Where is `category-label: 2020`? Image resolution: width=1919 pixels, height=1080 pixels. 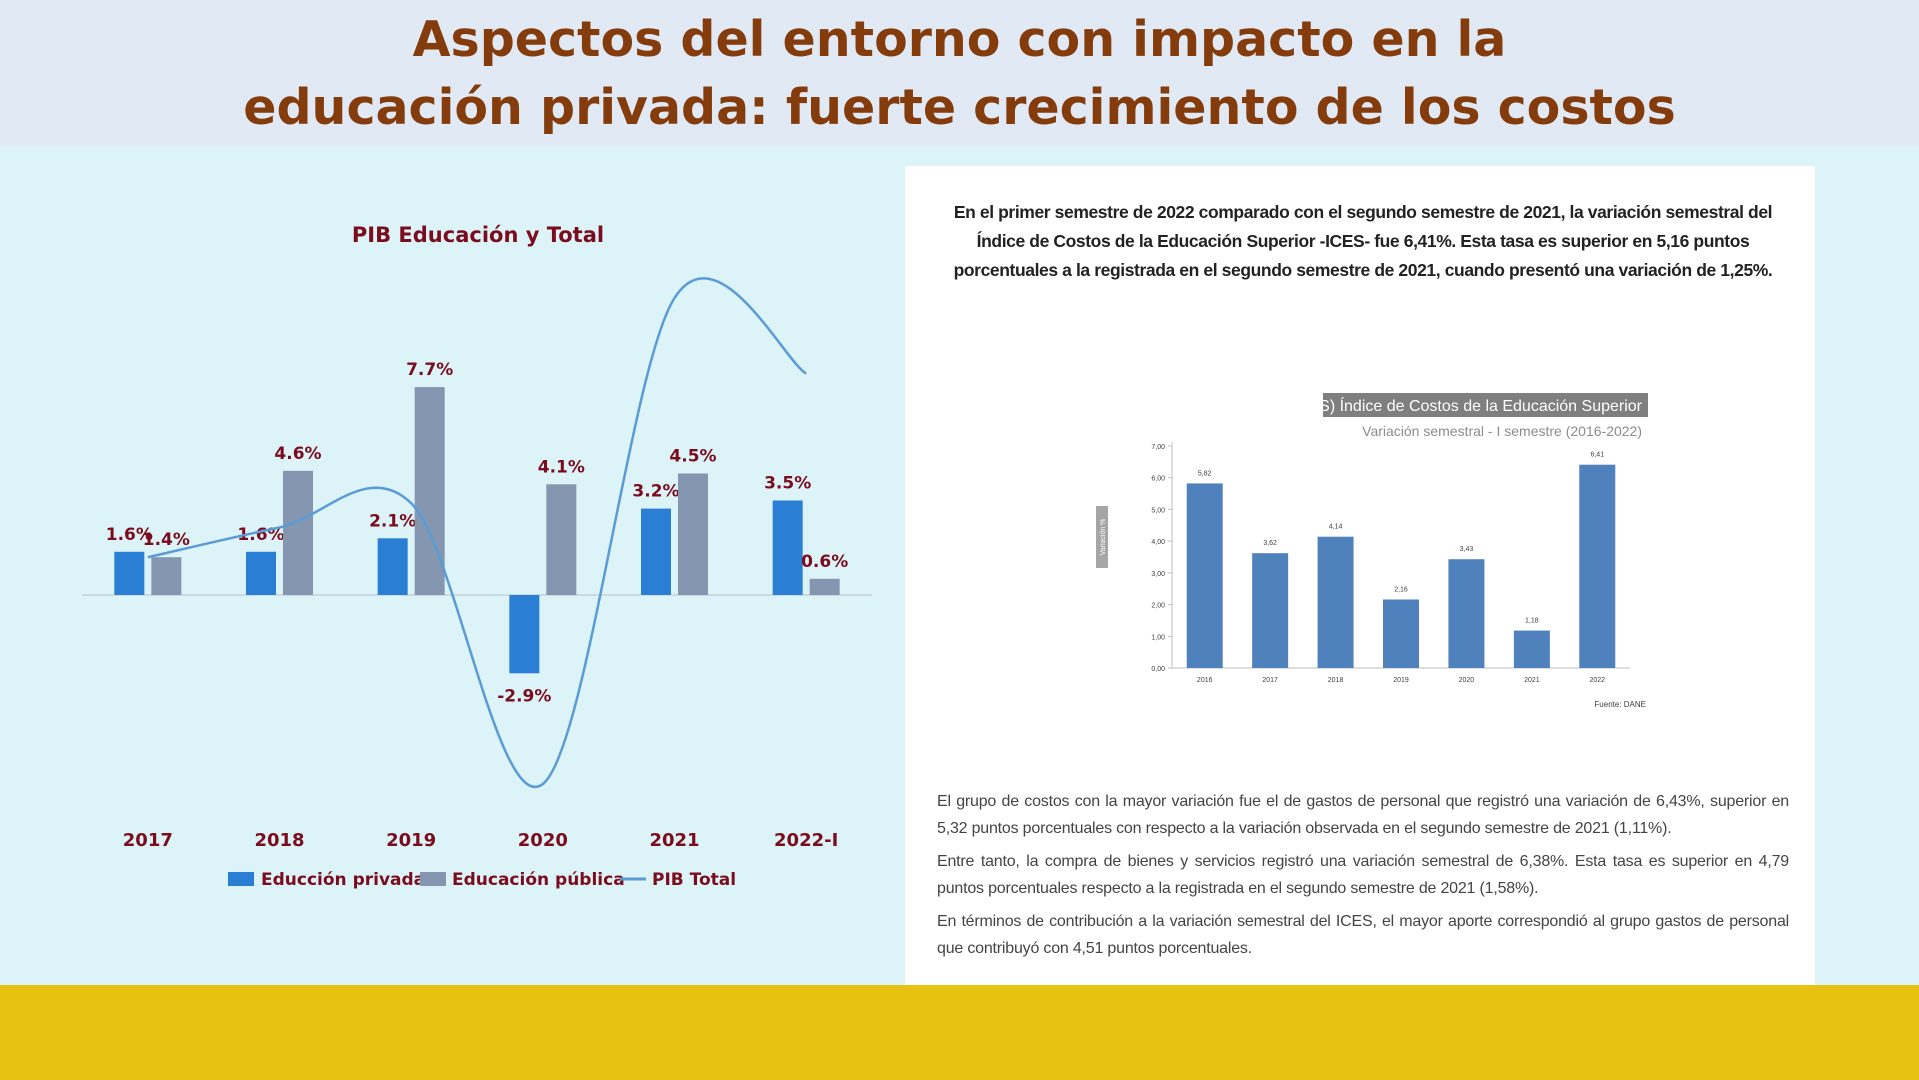
category-label: 2020 is located at coordinates (543, 840).